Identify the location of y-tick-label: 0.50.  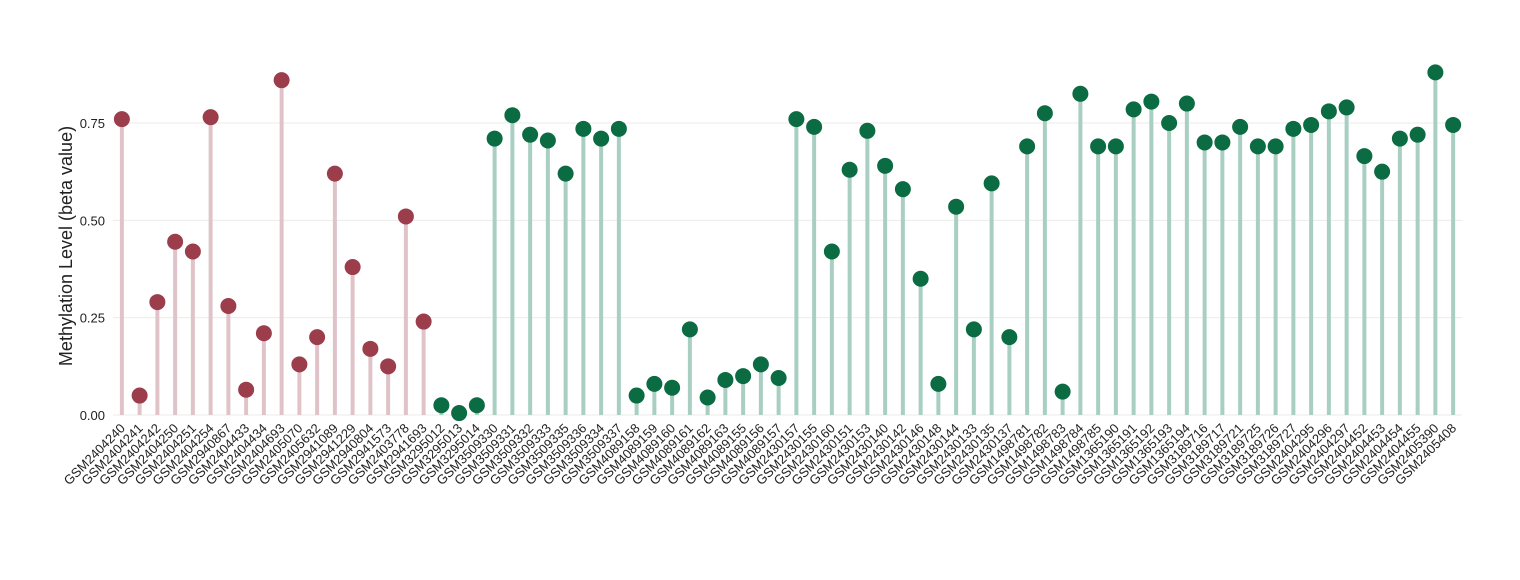
(92, 220).